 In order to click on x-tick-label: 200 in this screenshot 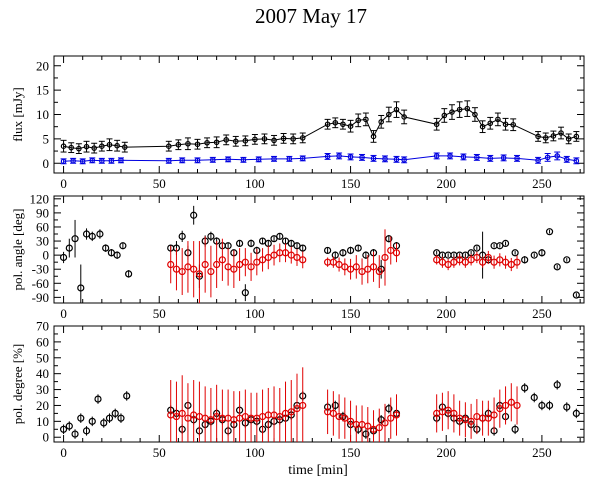, I will do `click(446, 183)`.